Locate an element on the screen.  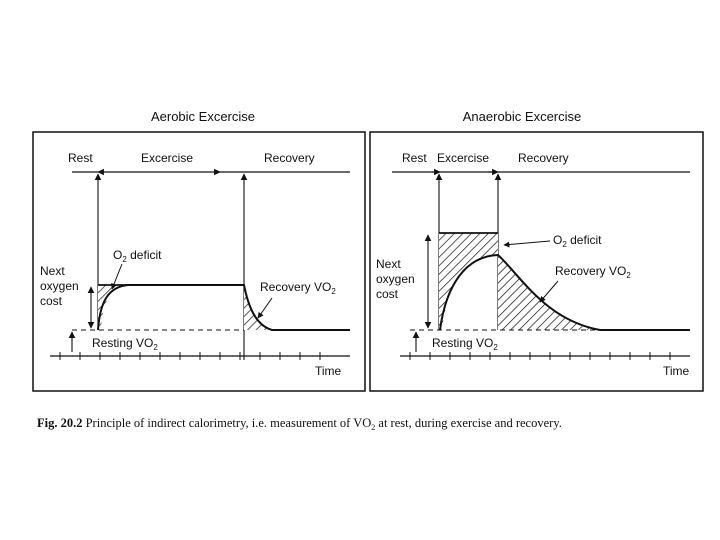
anaerobic-recovery-pointer is located at coordinates (549, 291).